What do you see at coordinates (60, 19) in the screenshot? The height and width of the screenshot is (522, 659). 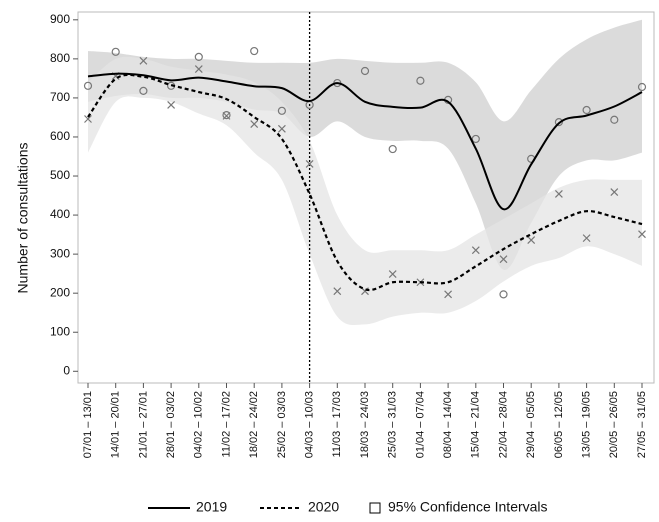 I see `y-tick-label: 900` at bounding box center [60, 19].